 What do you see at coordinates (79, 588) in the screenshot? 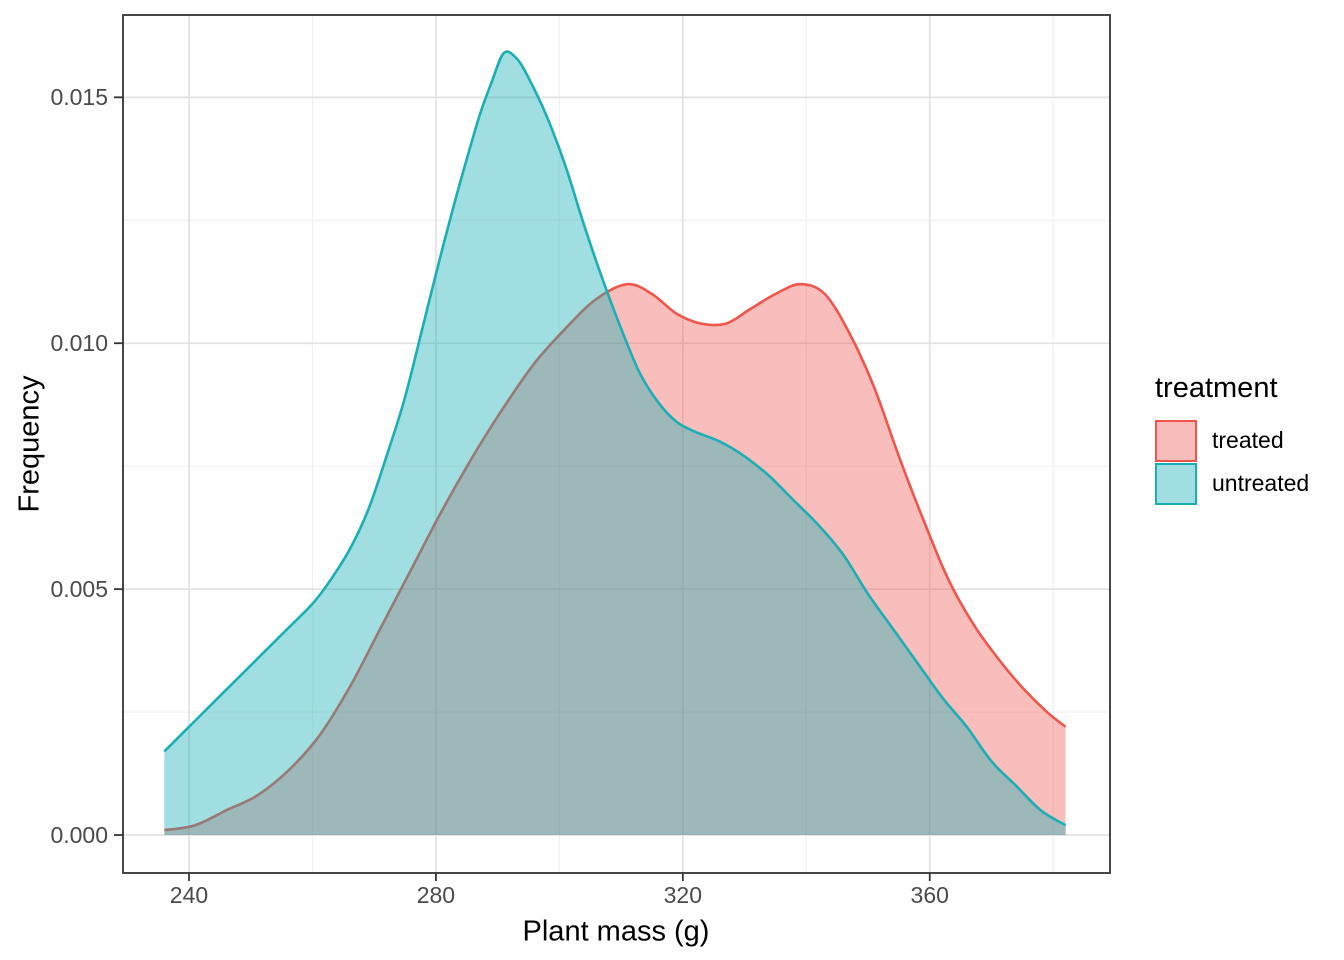
I see `y-tick-label: 0.005` at bounding box center [79, 588].